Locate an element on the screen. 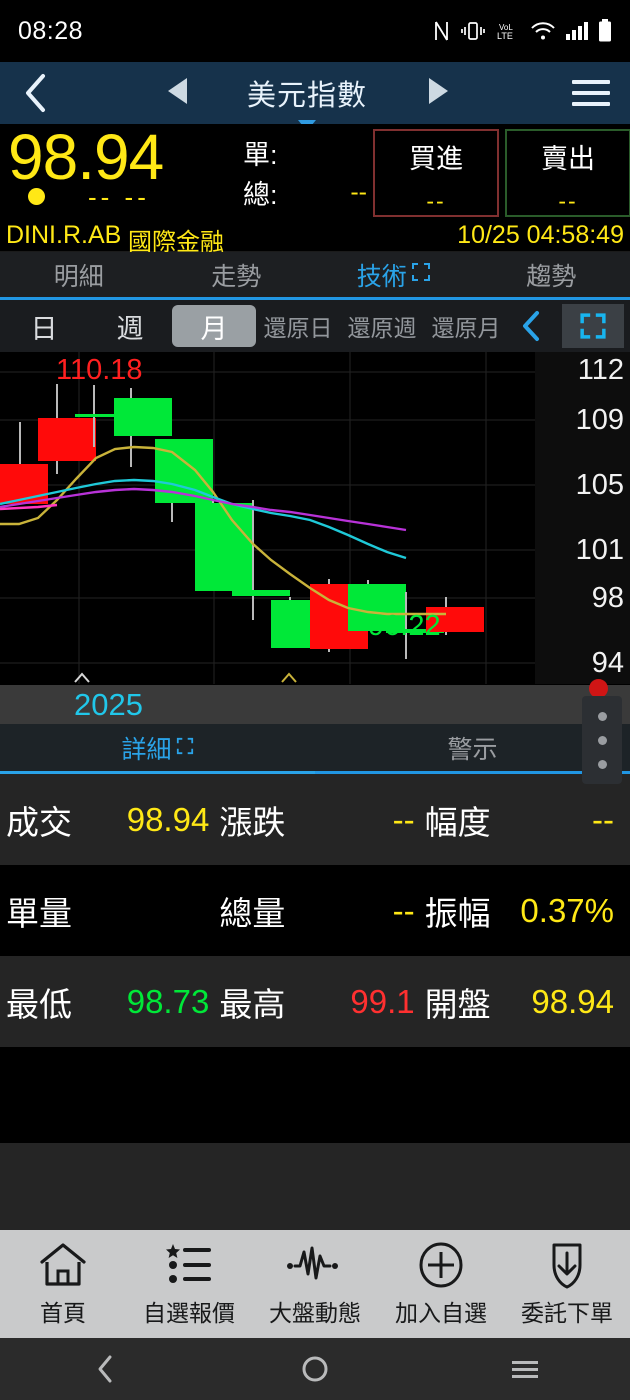 The width and height of the screenshot is (630, 1400). android-home-icon is located at coordinates (315, 1369).